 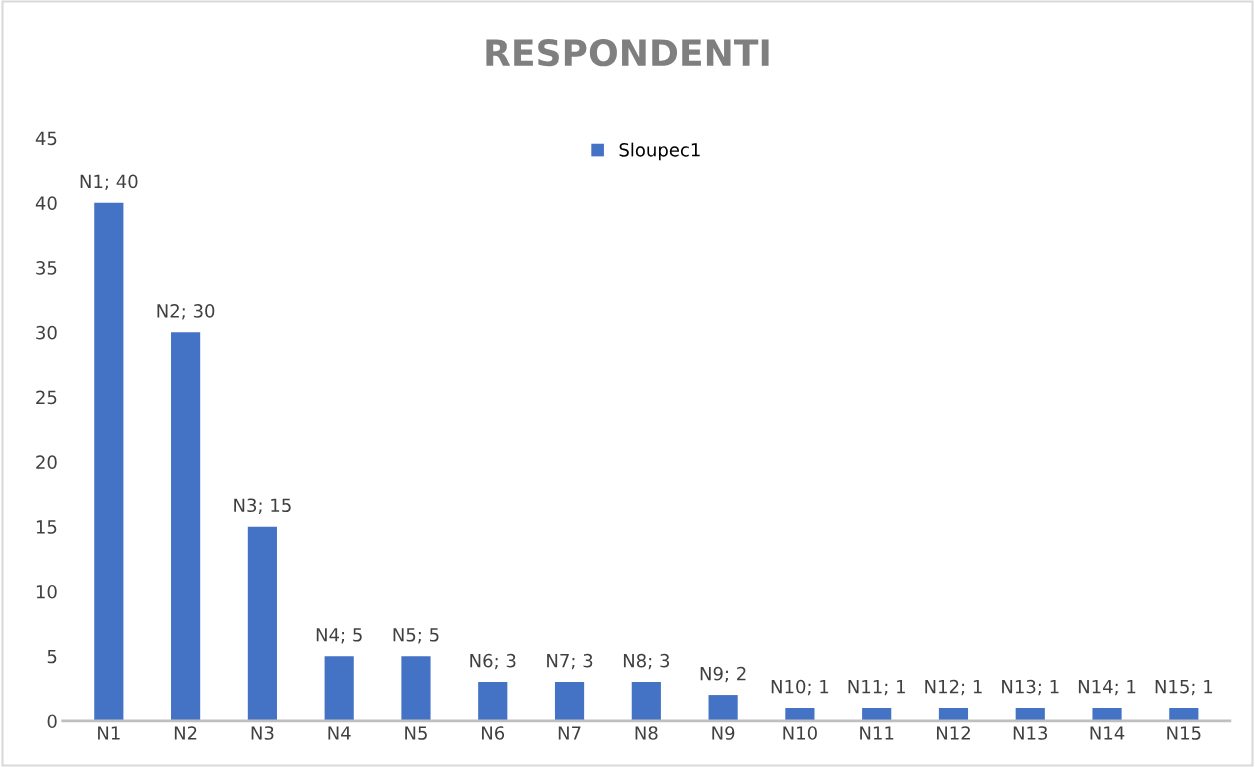 I want to click on x-tick-label: N4, so click(x=339, y=733).